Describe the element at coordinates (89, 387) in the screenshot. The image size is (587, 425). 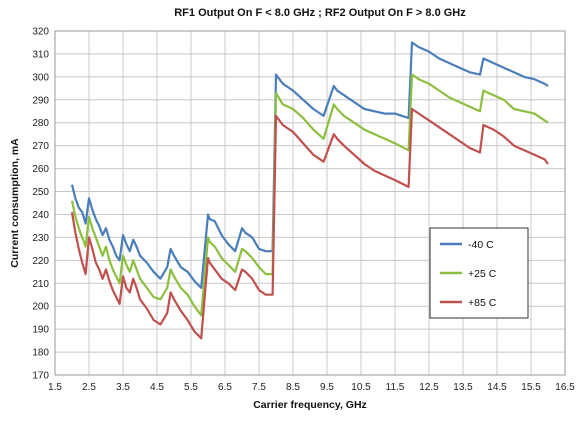
I see `x-tick-label: 2.5` at that location.